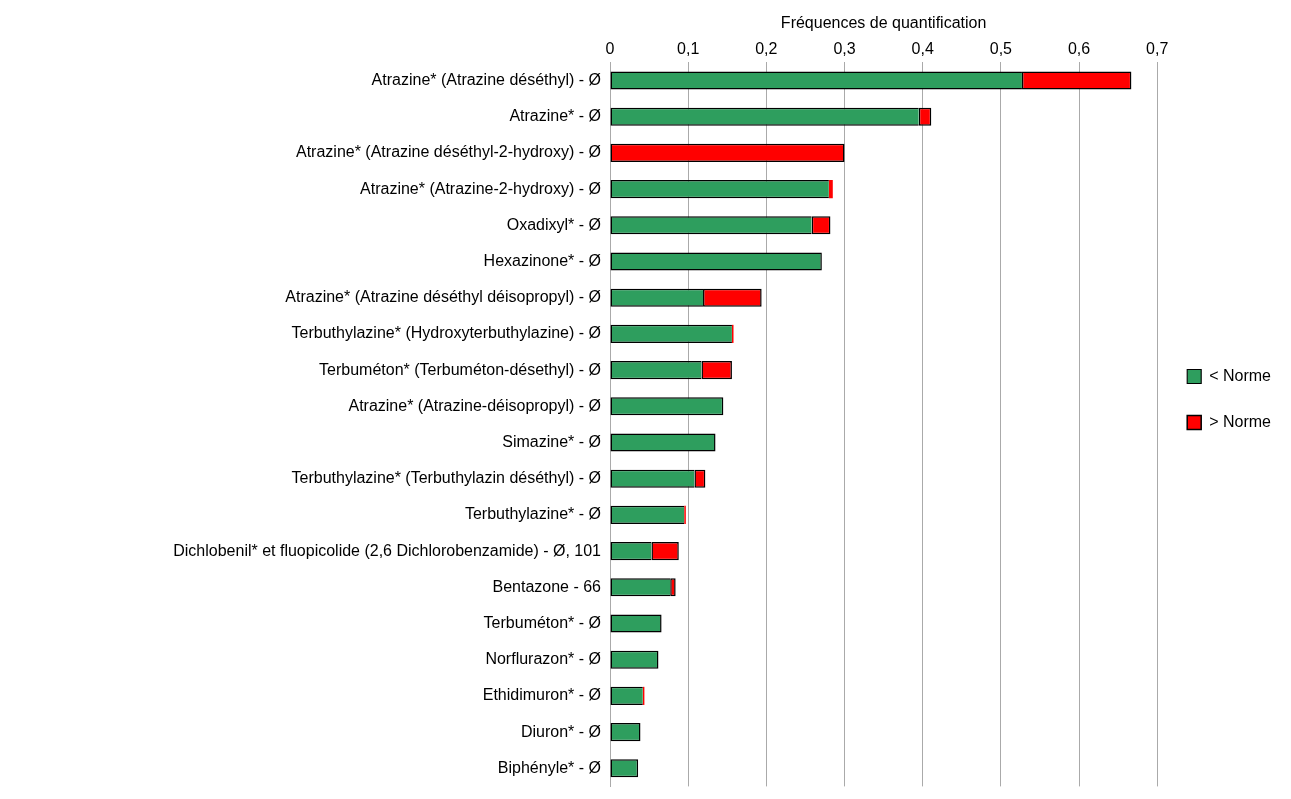  I want to click on x-tick-label: 0,4, so click(922, 49).